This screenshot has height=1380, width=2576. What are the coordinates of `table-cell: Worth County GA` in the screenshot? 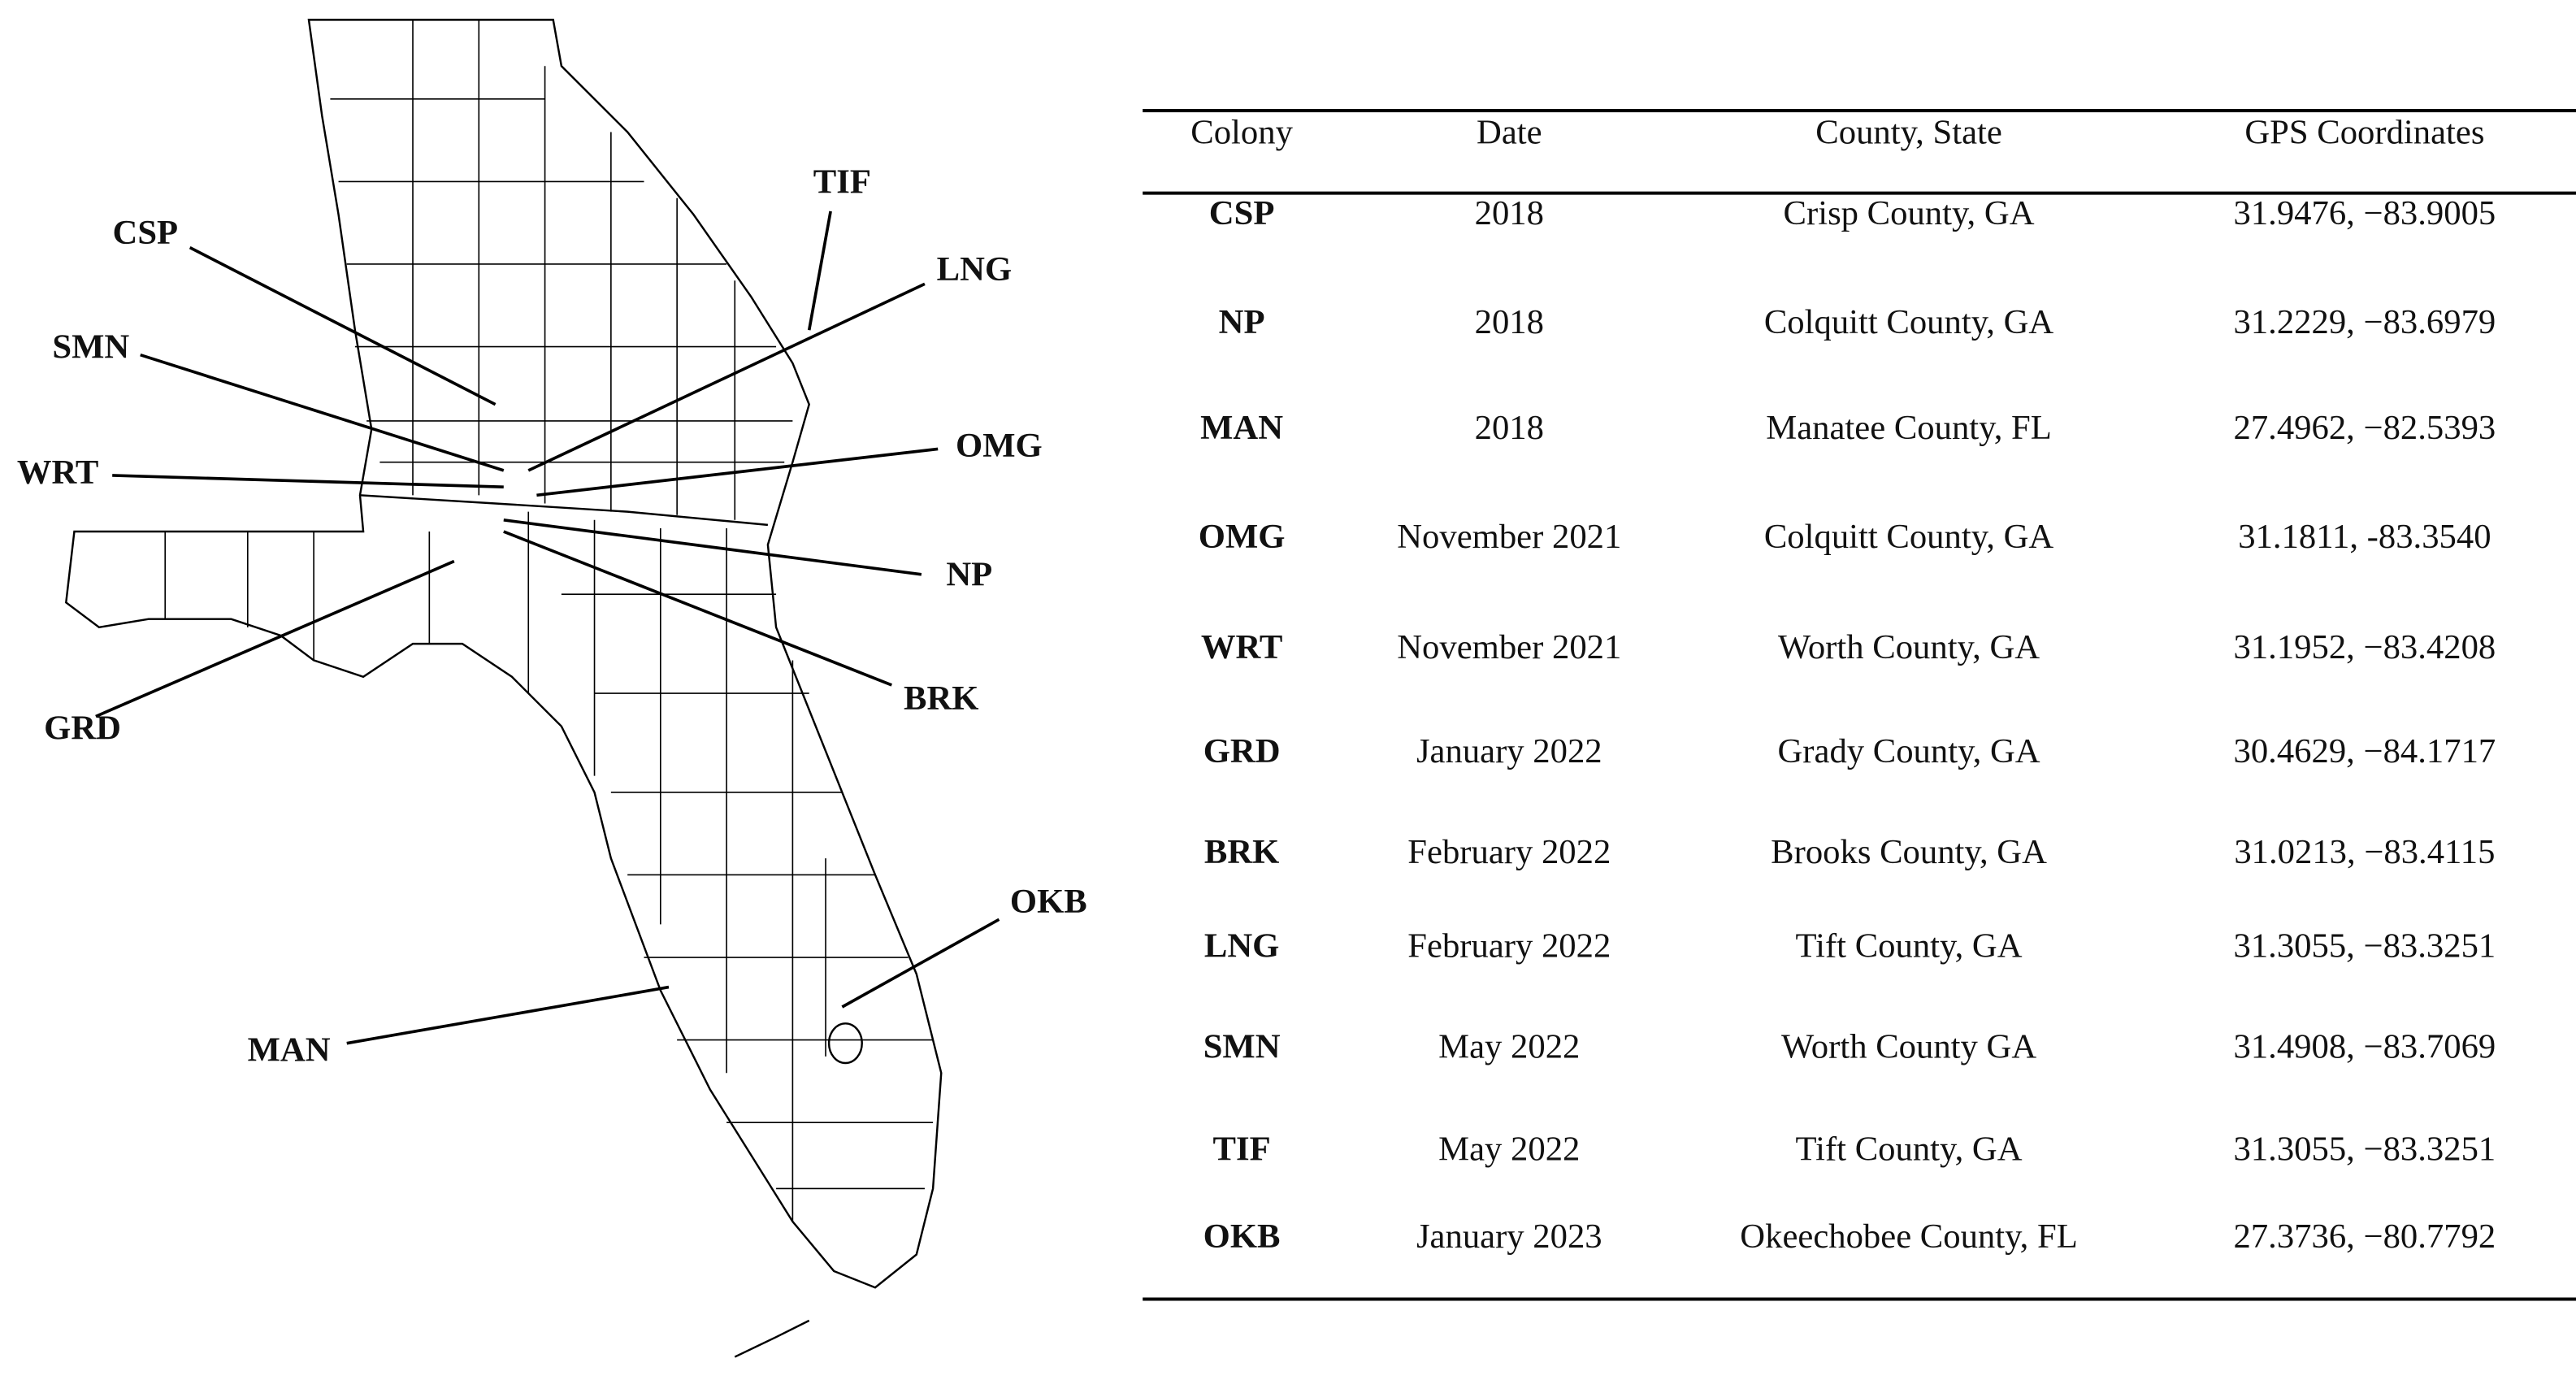 It's located at (1908, 1047).